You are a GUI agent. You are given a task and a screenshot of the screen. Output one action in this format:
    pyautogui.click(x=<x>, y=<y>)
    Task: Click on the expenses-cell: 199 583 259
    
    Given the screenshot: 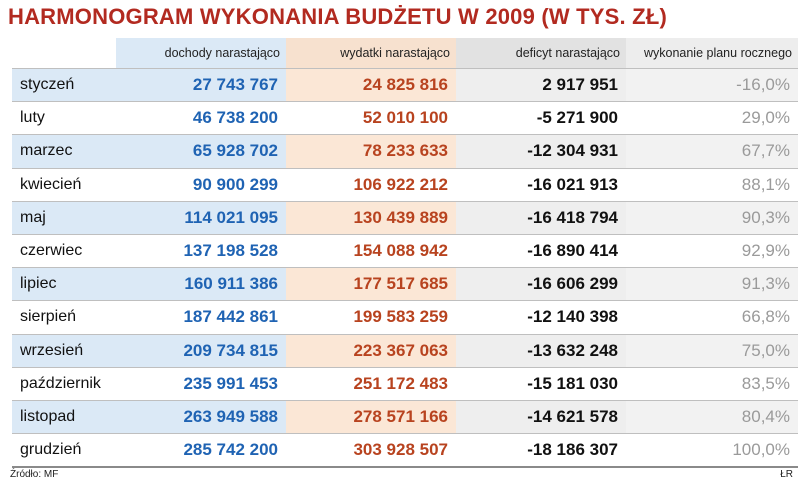 What is the action you would take?
    pyautogui.click(x=400, y=317)
    